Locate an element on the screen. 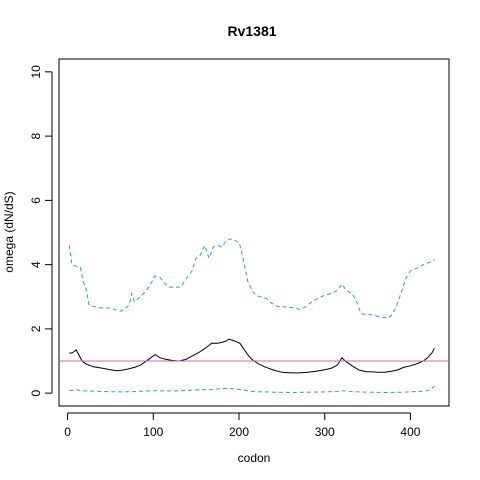 This screenshot has width=480, height=480. y-axis-label: omega (dN/dS) is located at coordinates (9, 231).